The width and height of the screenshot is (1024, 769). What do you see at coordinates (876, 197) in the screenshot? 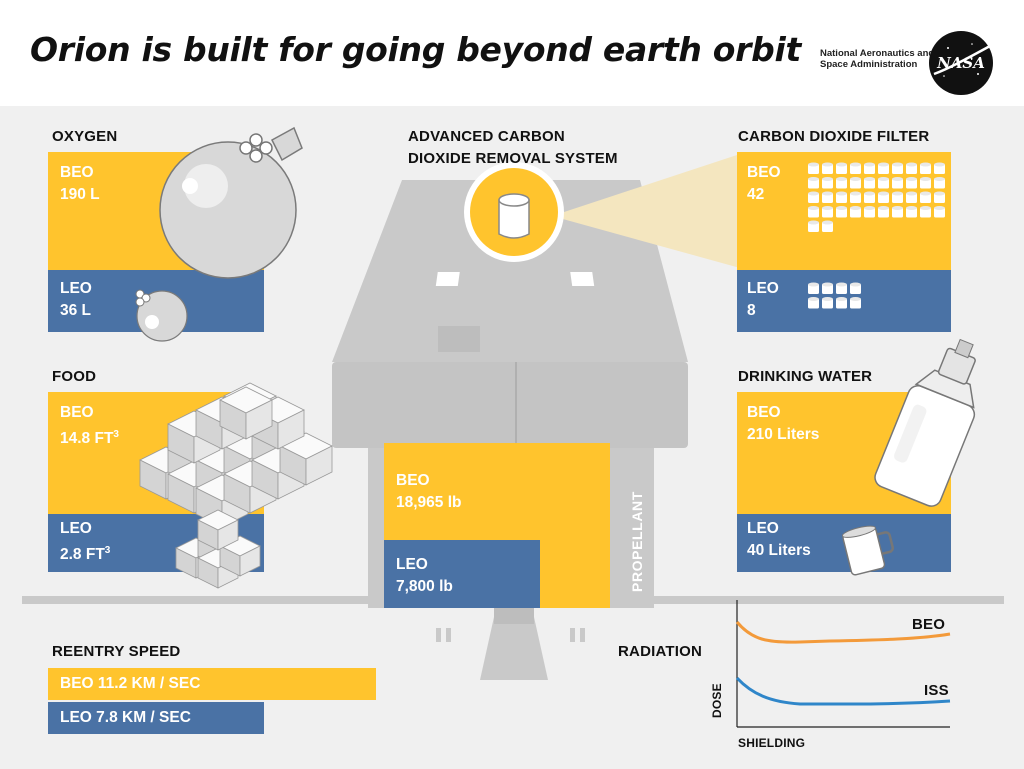
I see `co2-filter-beo-icons` at bounding box center [876, 197].